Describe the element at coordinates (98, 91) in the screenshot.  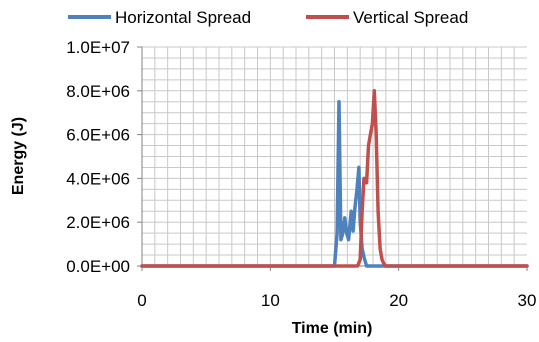
I see `y-tick-label: 8.0E+06` at that location.